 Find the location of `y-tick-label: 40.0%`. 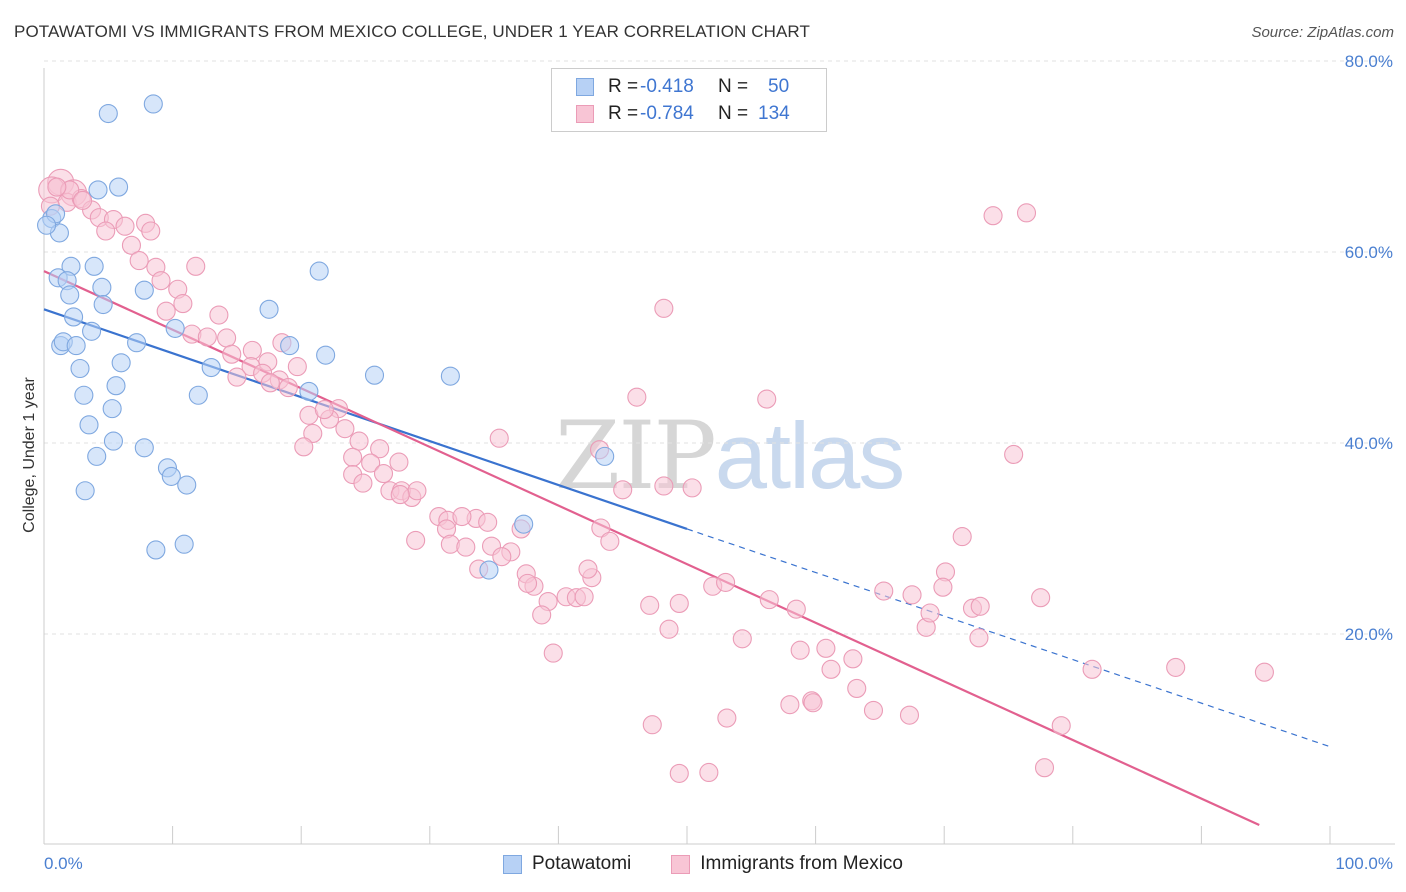

y-tick-label: 40.0% is located at coordinates (1369, 443).